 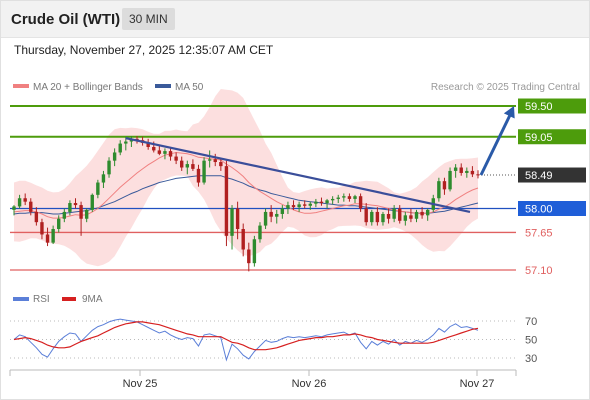 I want to click on bias-arrow-head, so click(x=509, y=112).